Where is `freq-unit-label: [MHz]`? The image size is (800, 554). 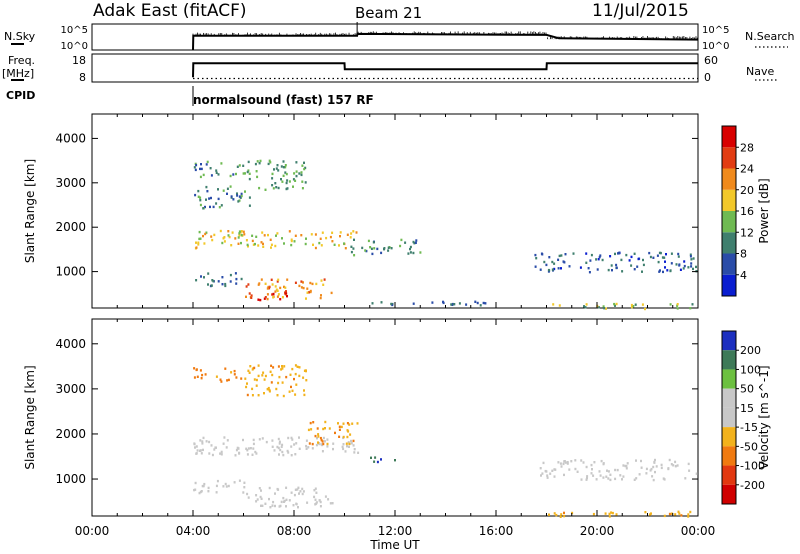
freq-unit-label: [MHz] is located at coordinates (18, 73).